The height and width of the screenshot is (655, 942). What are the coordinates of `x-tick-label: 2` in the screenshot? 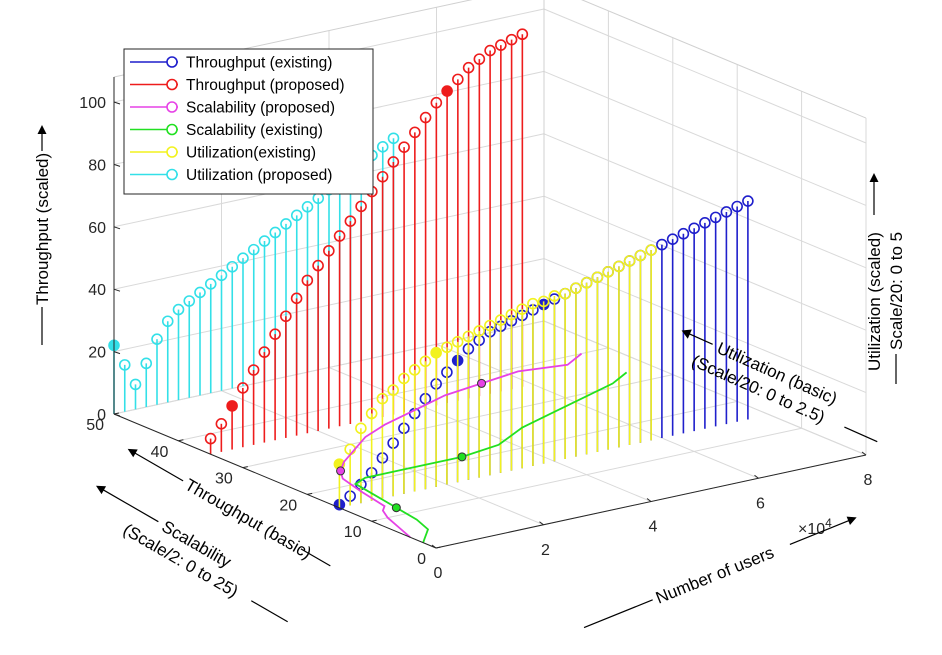 It's located at (545, 550).